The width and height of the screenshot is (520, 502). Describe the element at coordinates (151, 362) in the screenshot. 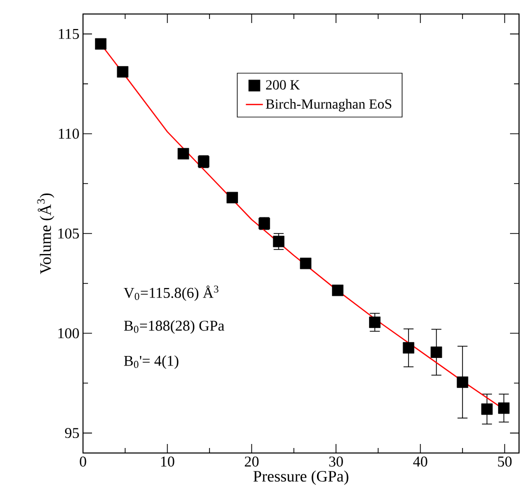

I see `annotation: B$_{0}$'= 4(1)` at that location.